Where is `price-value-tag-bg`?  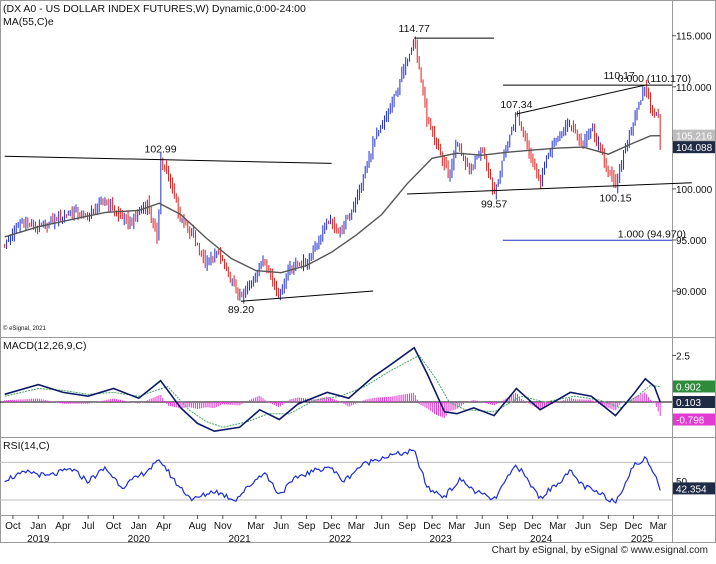
price-value-tag-bg is located at coordinates (694, 147).